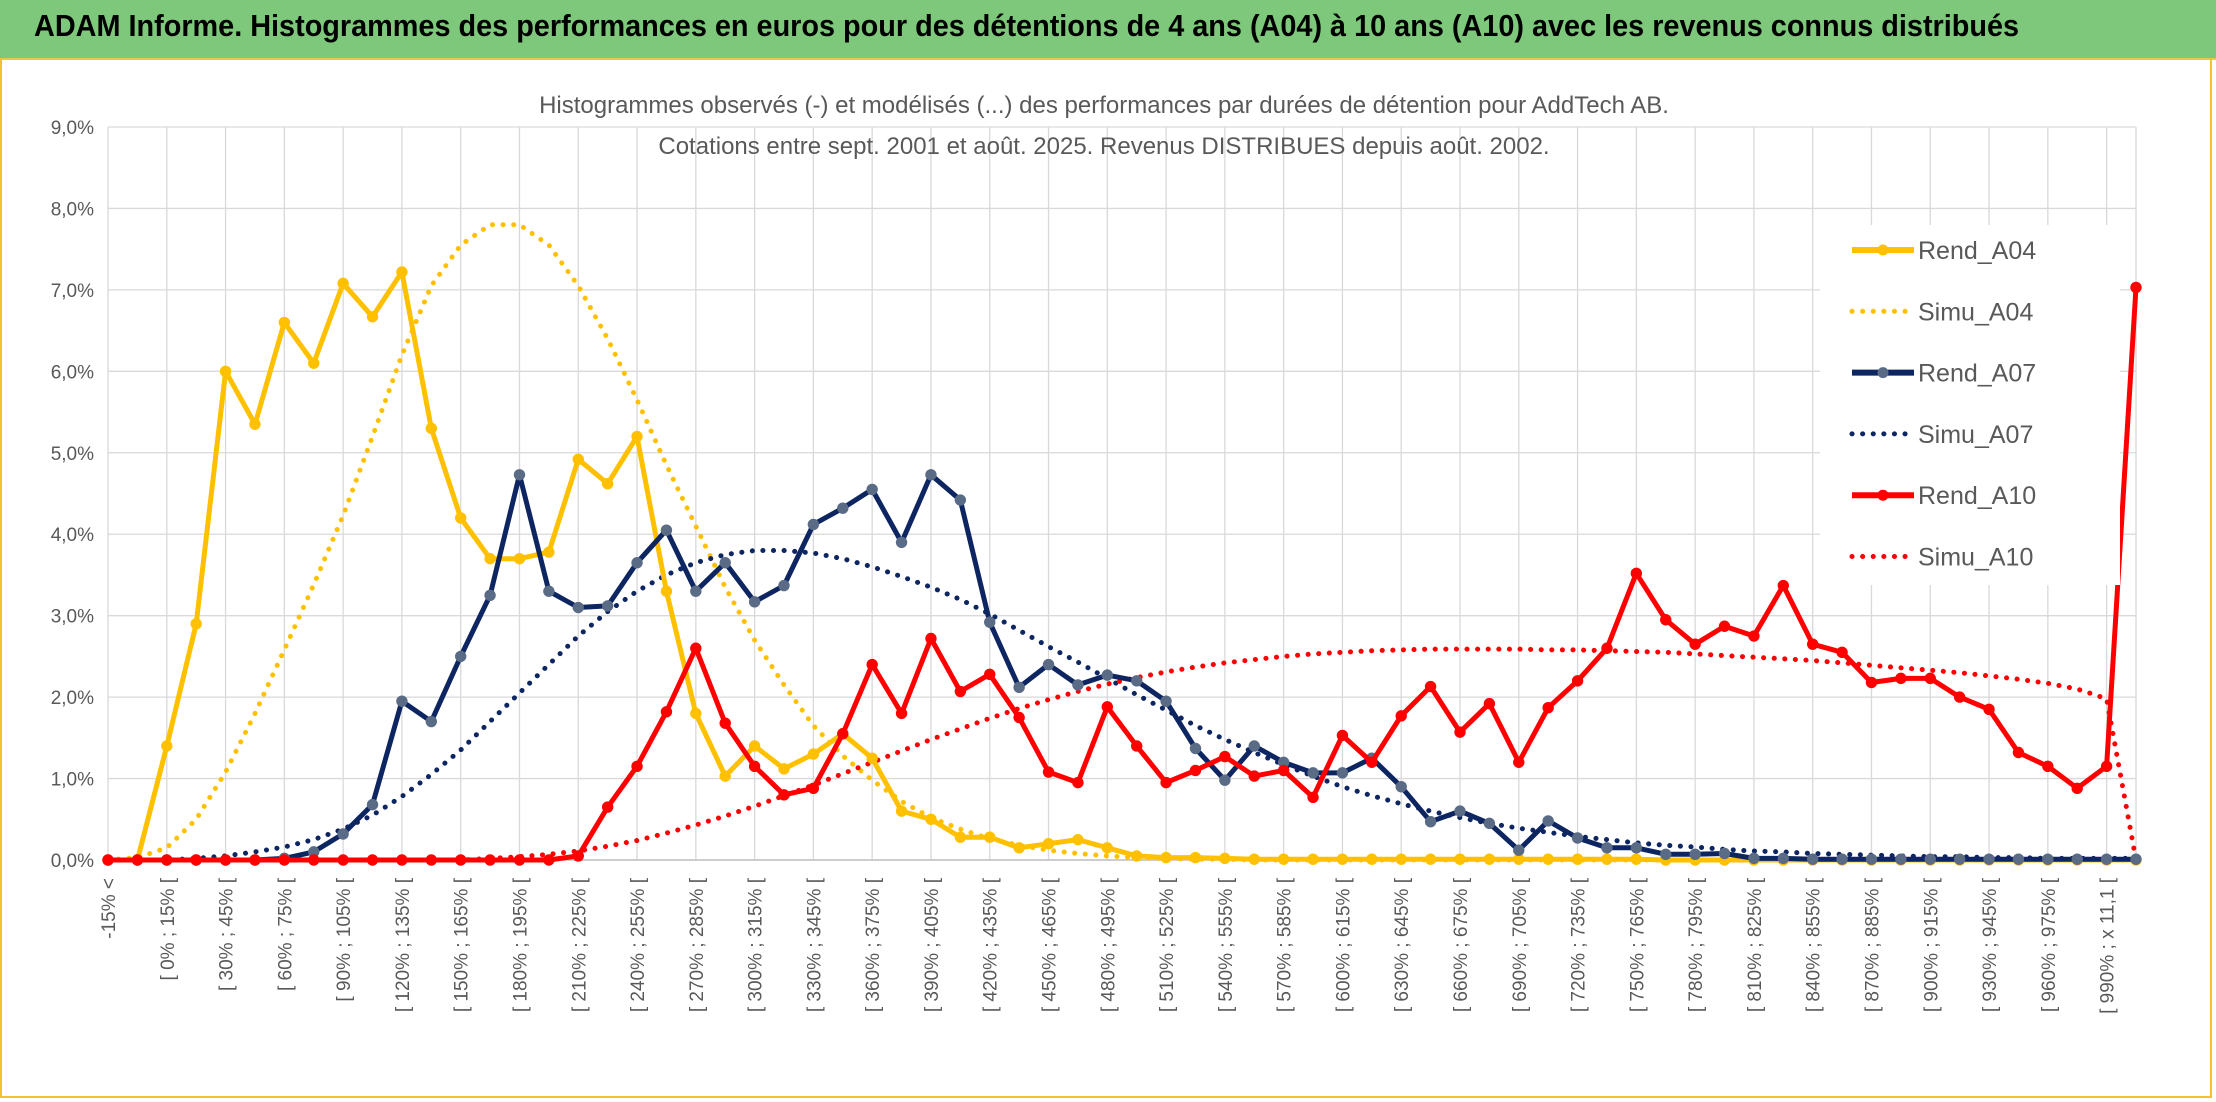 The height and width of the screenshot is (1102, 2216). Describe the element at coordinates (1941, 558) in the screenshot. I see `legend-item-simu-a10: Simu_A10` at that location.